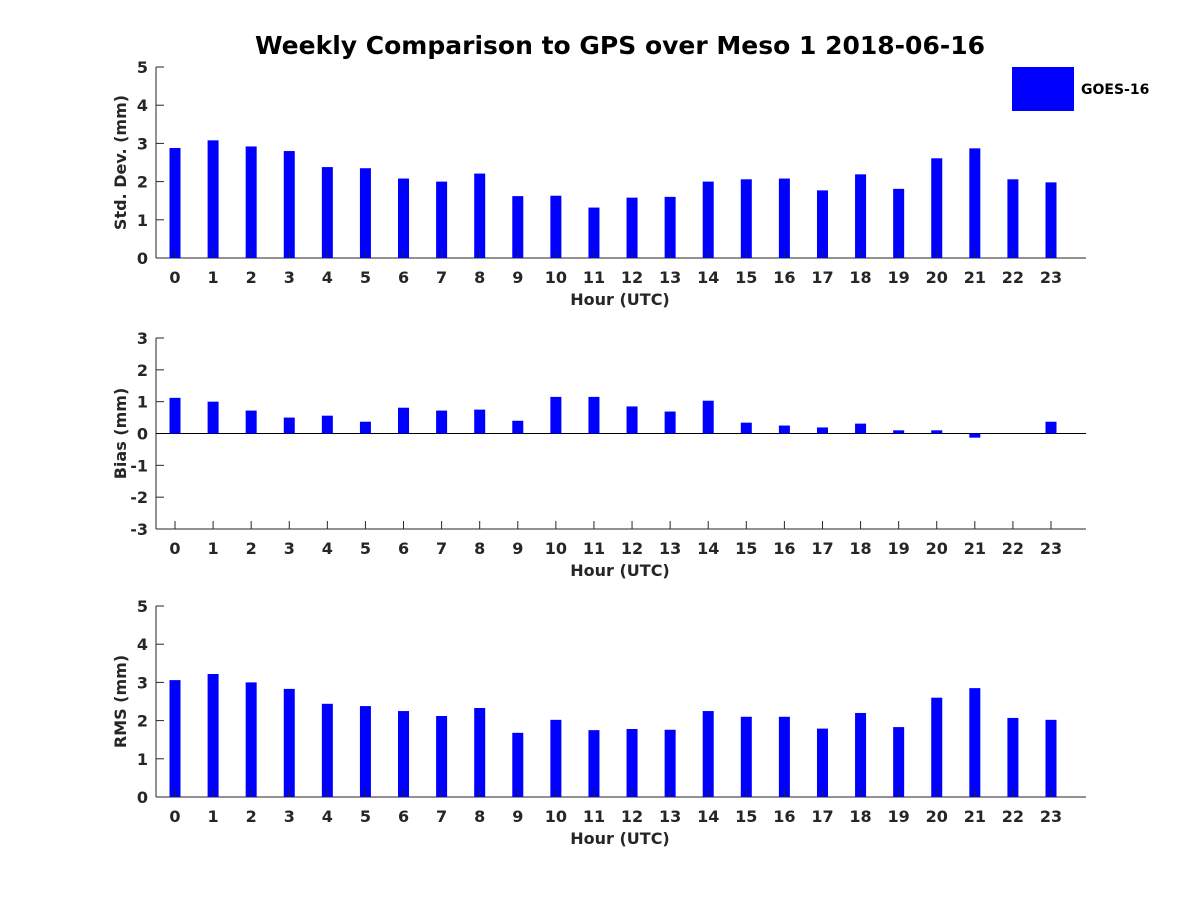 This screenshot has height=900, width=1200. Describe the element at coordinates (441, 816) in the screenshot. I see `rms-x-tick-label: 7` at that location.